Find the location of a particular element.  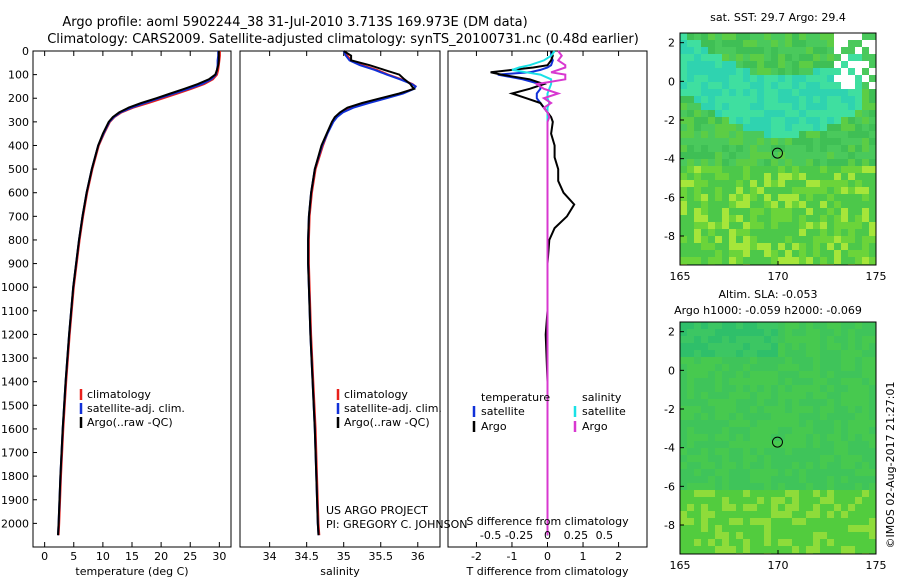

y-tick-label: 1700 is located at coordinates (15, 453).